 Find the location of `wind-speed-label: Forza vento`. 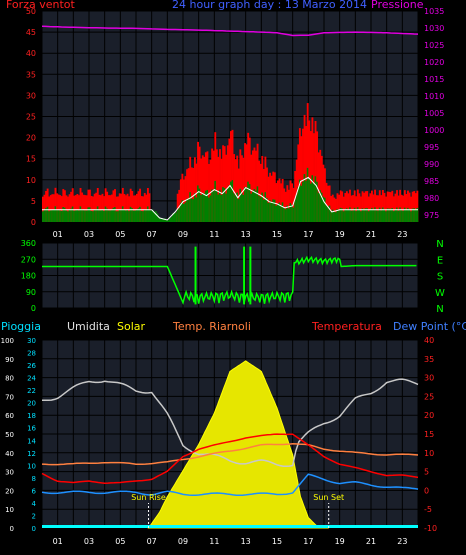

wind-speed-label: Forza vento is located at coordinates (38, 5).